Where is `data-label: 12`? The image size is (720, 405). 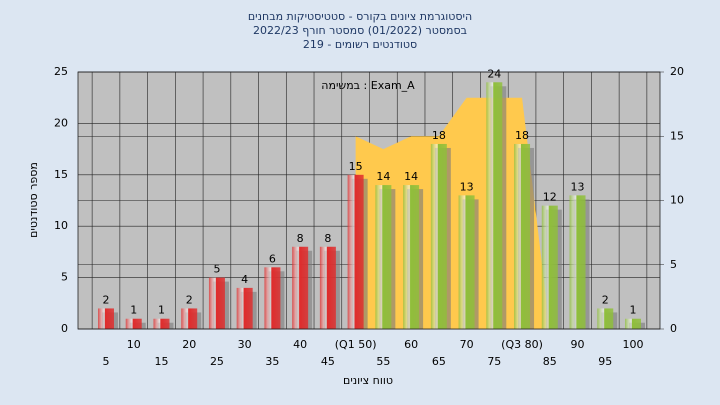 data-label: 12 is located at coordinates (550, 197).